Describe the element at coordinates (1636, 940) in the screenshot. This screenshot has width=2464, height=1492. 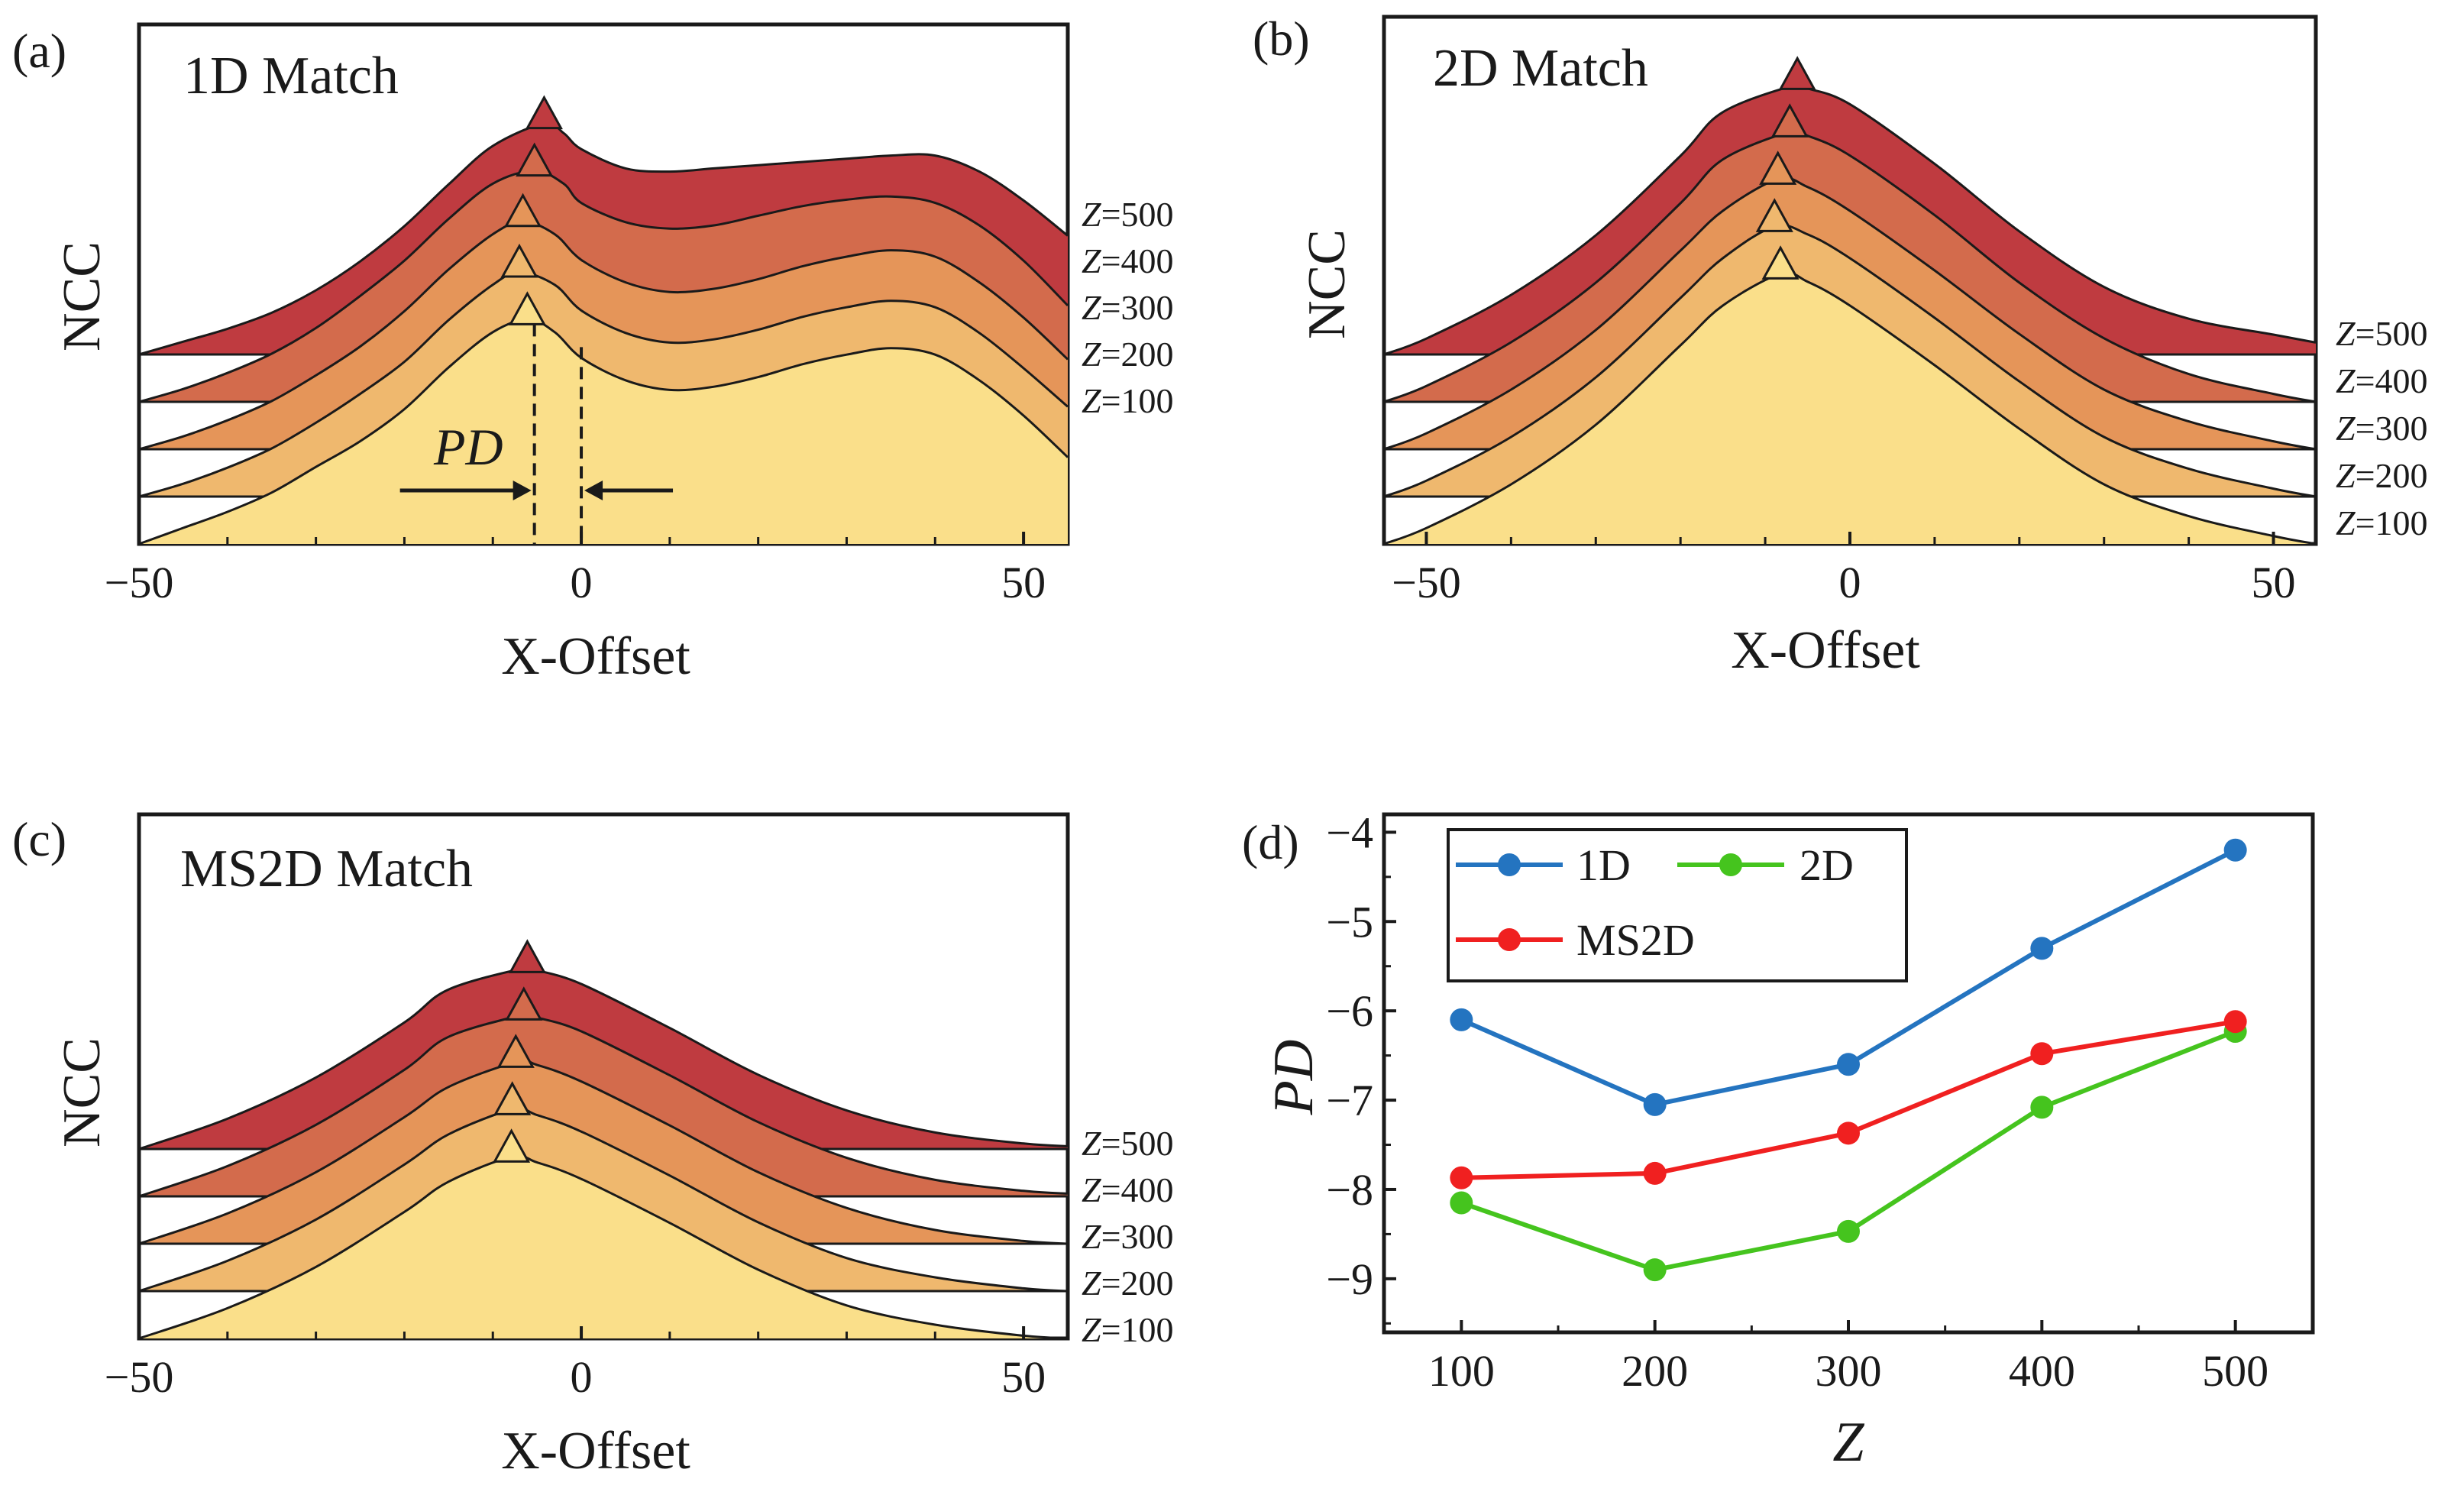
I see `legend-label-ms2d: MS2D` at that location.